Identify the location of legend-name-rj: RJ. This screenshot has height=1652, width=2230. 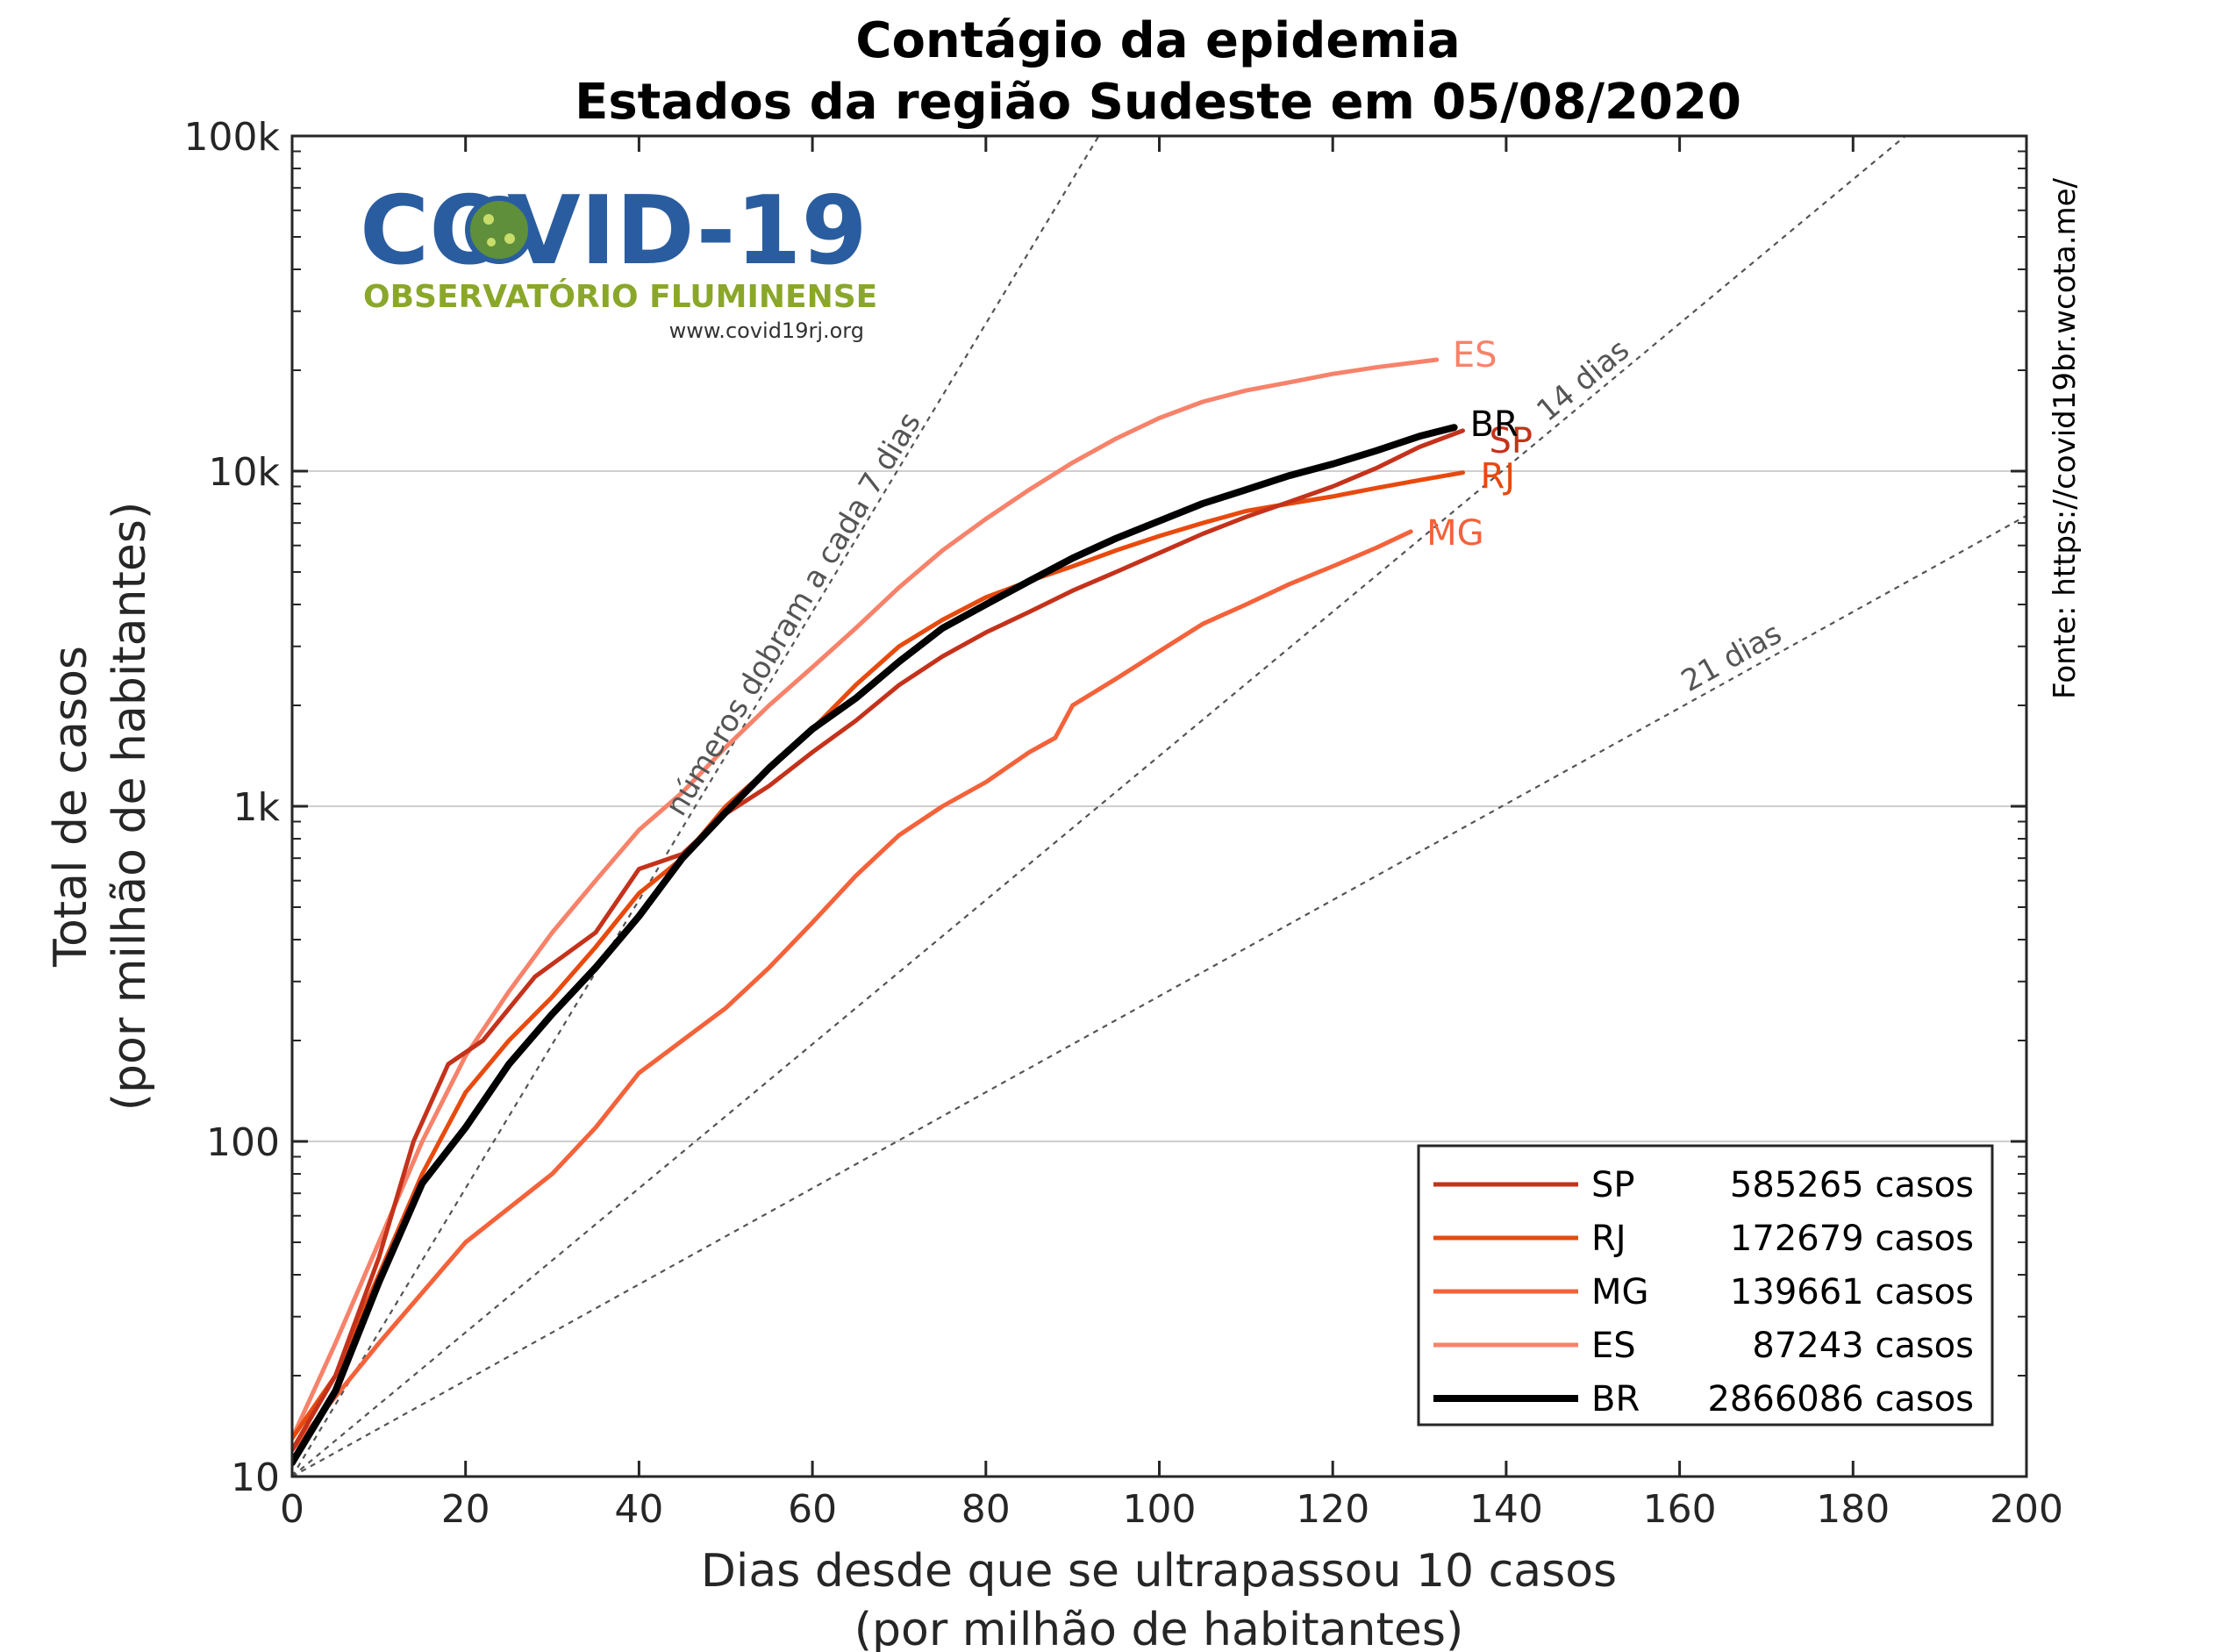
(1609, 1239).